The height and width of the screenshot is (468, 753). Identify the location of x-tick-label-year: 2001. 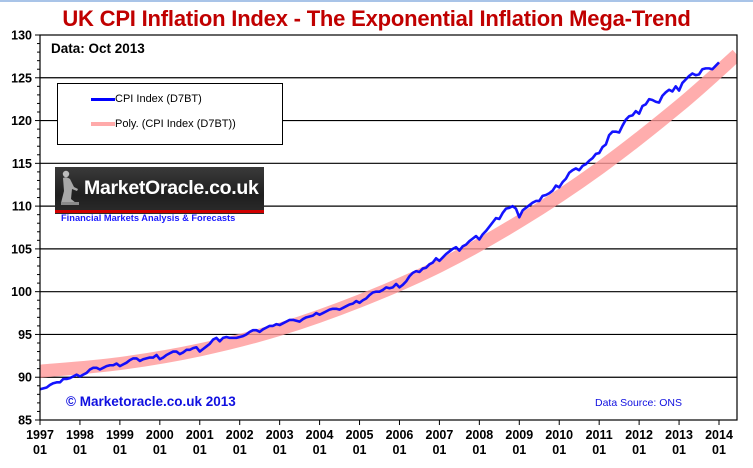
(200, 435).